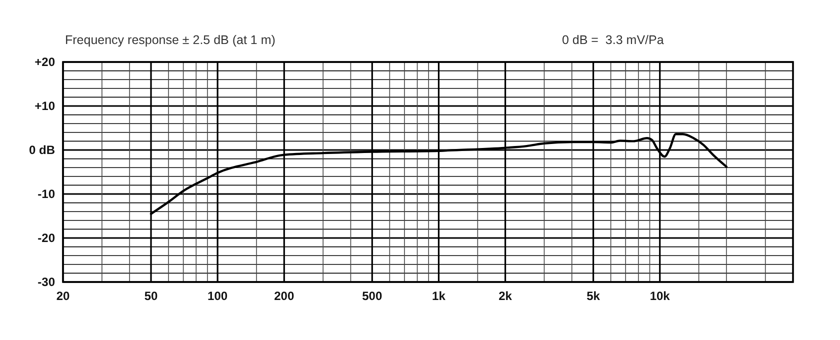  I want to click on text: 0 dB = 3.3 mV/Pa, so click(613, 40).